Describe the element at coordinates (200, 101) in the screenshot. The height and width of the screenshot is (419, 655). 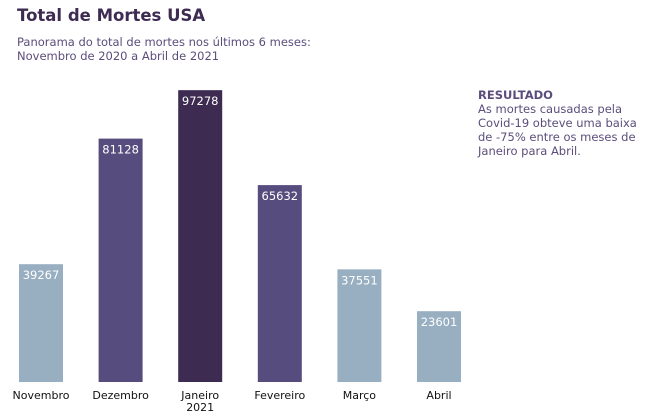
I see `bar-value-label-2: 97278` at that location.